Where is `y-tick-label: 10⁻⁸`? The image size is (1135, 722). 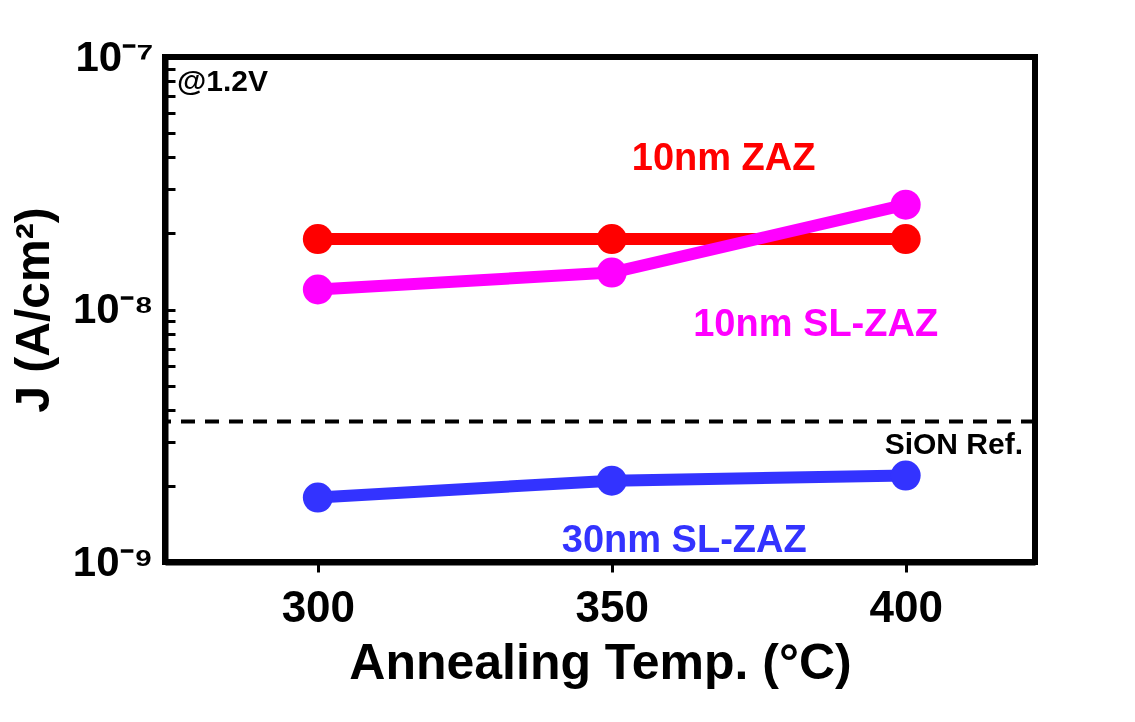 y-tick-label: 10⁻⁸ is located at coordinates (113, 308).